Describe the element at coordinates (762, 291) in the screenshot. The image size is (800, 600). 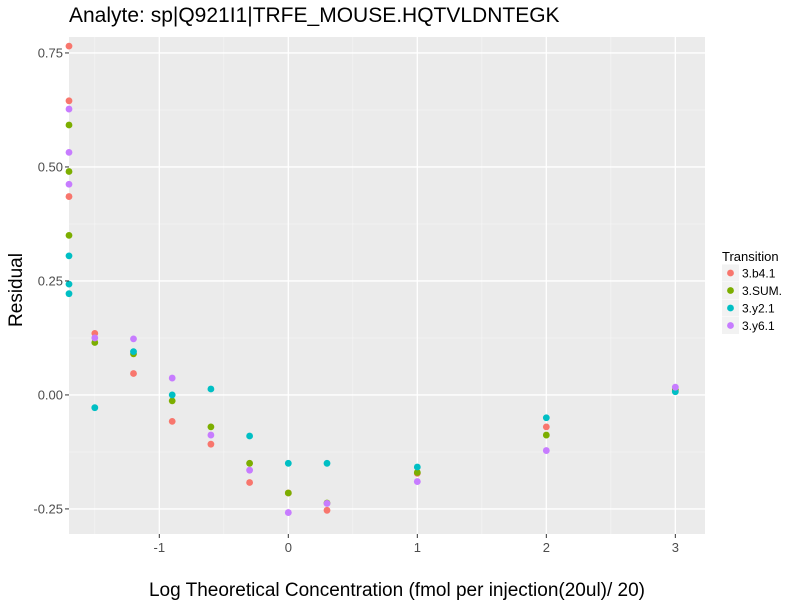
I see `legend-label: 3.SUM.` at that location.